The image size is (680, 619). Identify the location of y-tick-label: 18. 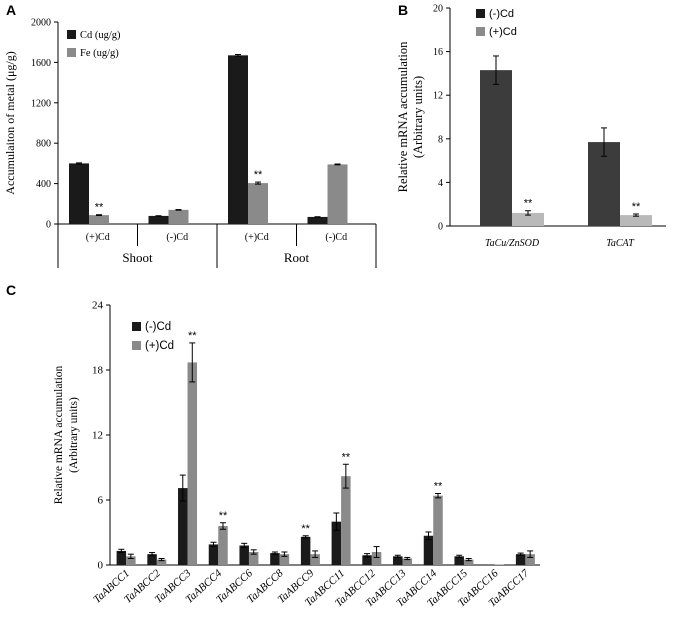
(98, 371).